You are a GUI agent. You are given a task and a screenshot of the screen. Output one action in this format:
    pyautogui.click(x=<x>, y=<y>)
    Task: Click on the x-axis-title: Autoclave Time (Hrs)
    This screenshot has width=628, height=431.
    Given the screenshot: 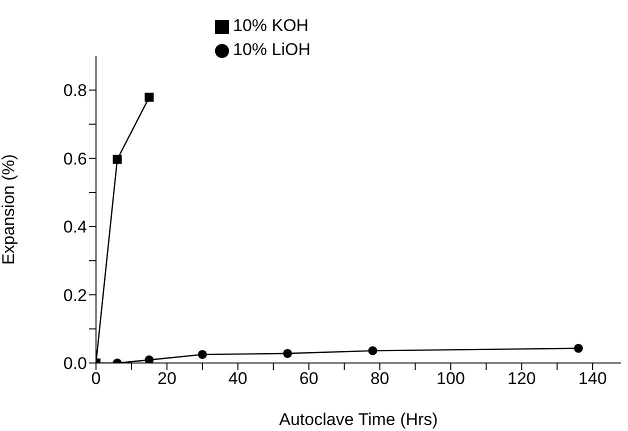 What is the action you would take?
    pyautogui.click(x=358, y=419)
    